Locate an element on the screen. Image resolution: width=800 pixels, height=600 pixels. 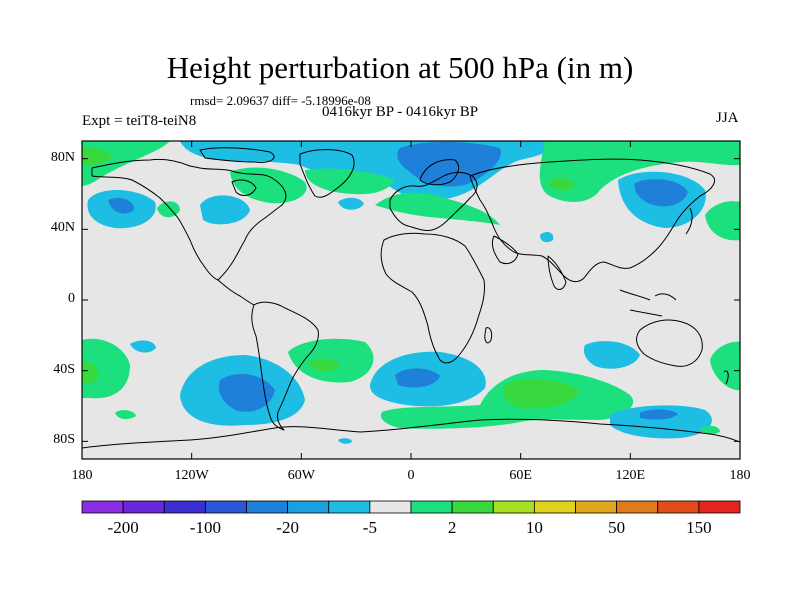
rmsd-stats: rmsd= 2.09637 diff= -5.18996e-08 is located at coordinates (280, 100).